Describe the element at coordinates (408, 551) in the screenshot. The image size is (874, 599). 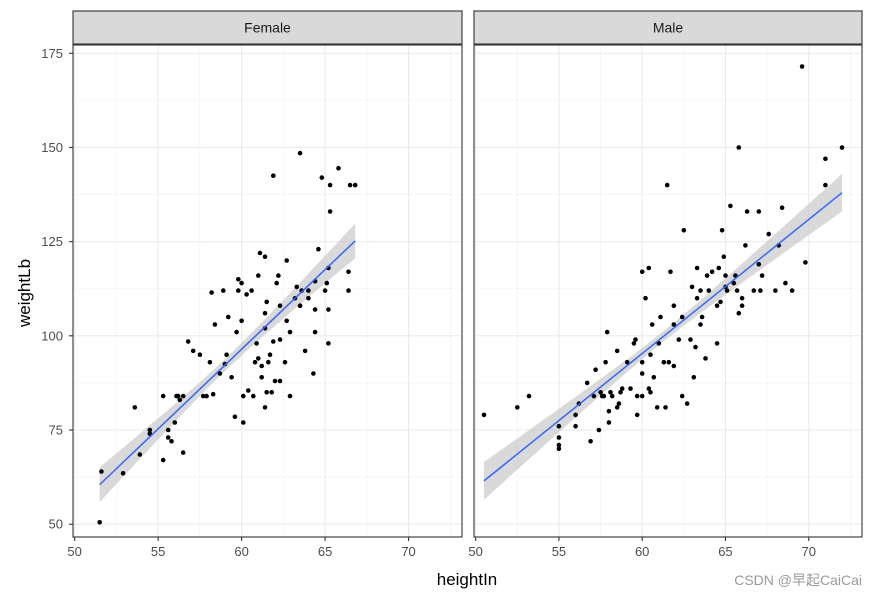
I see `x-tick-label: 70` at that location.